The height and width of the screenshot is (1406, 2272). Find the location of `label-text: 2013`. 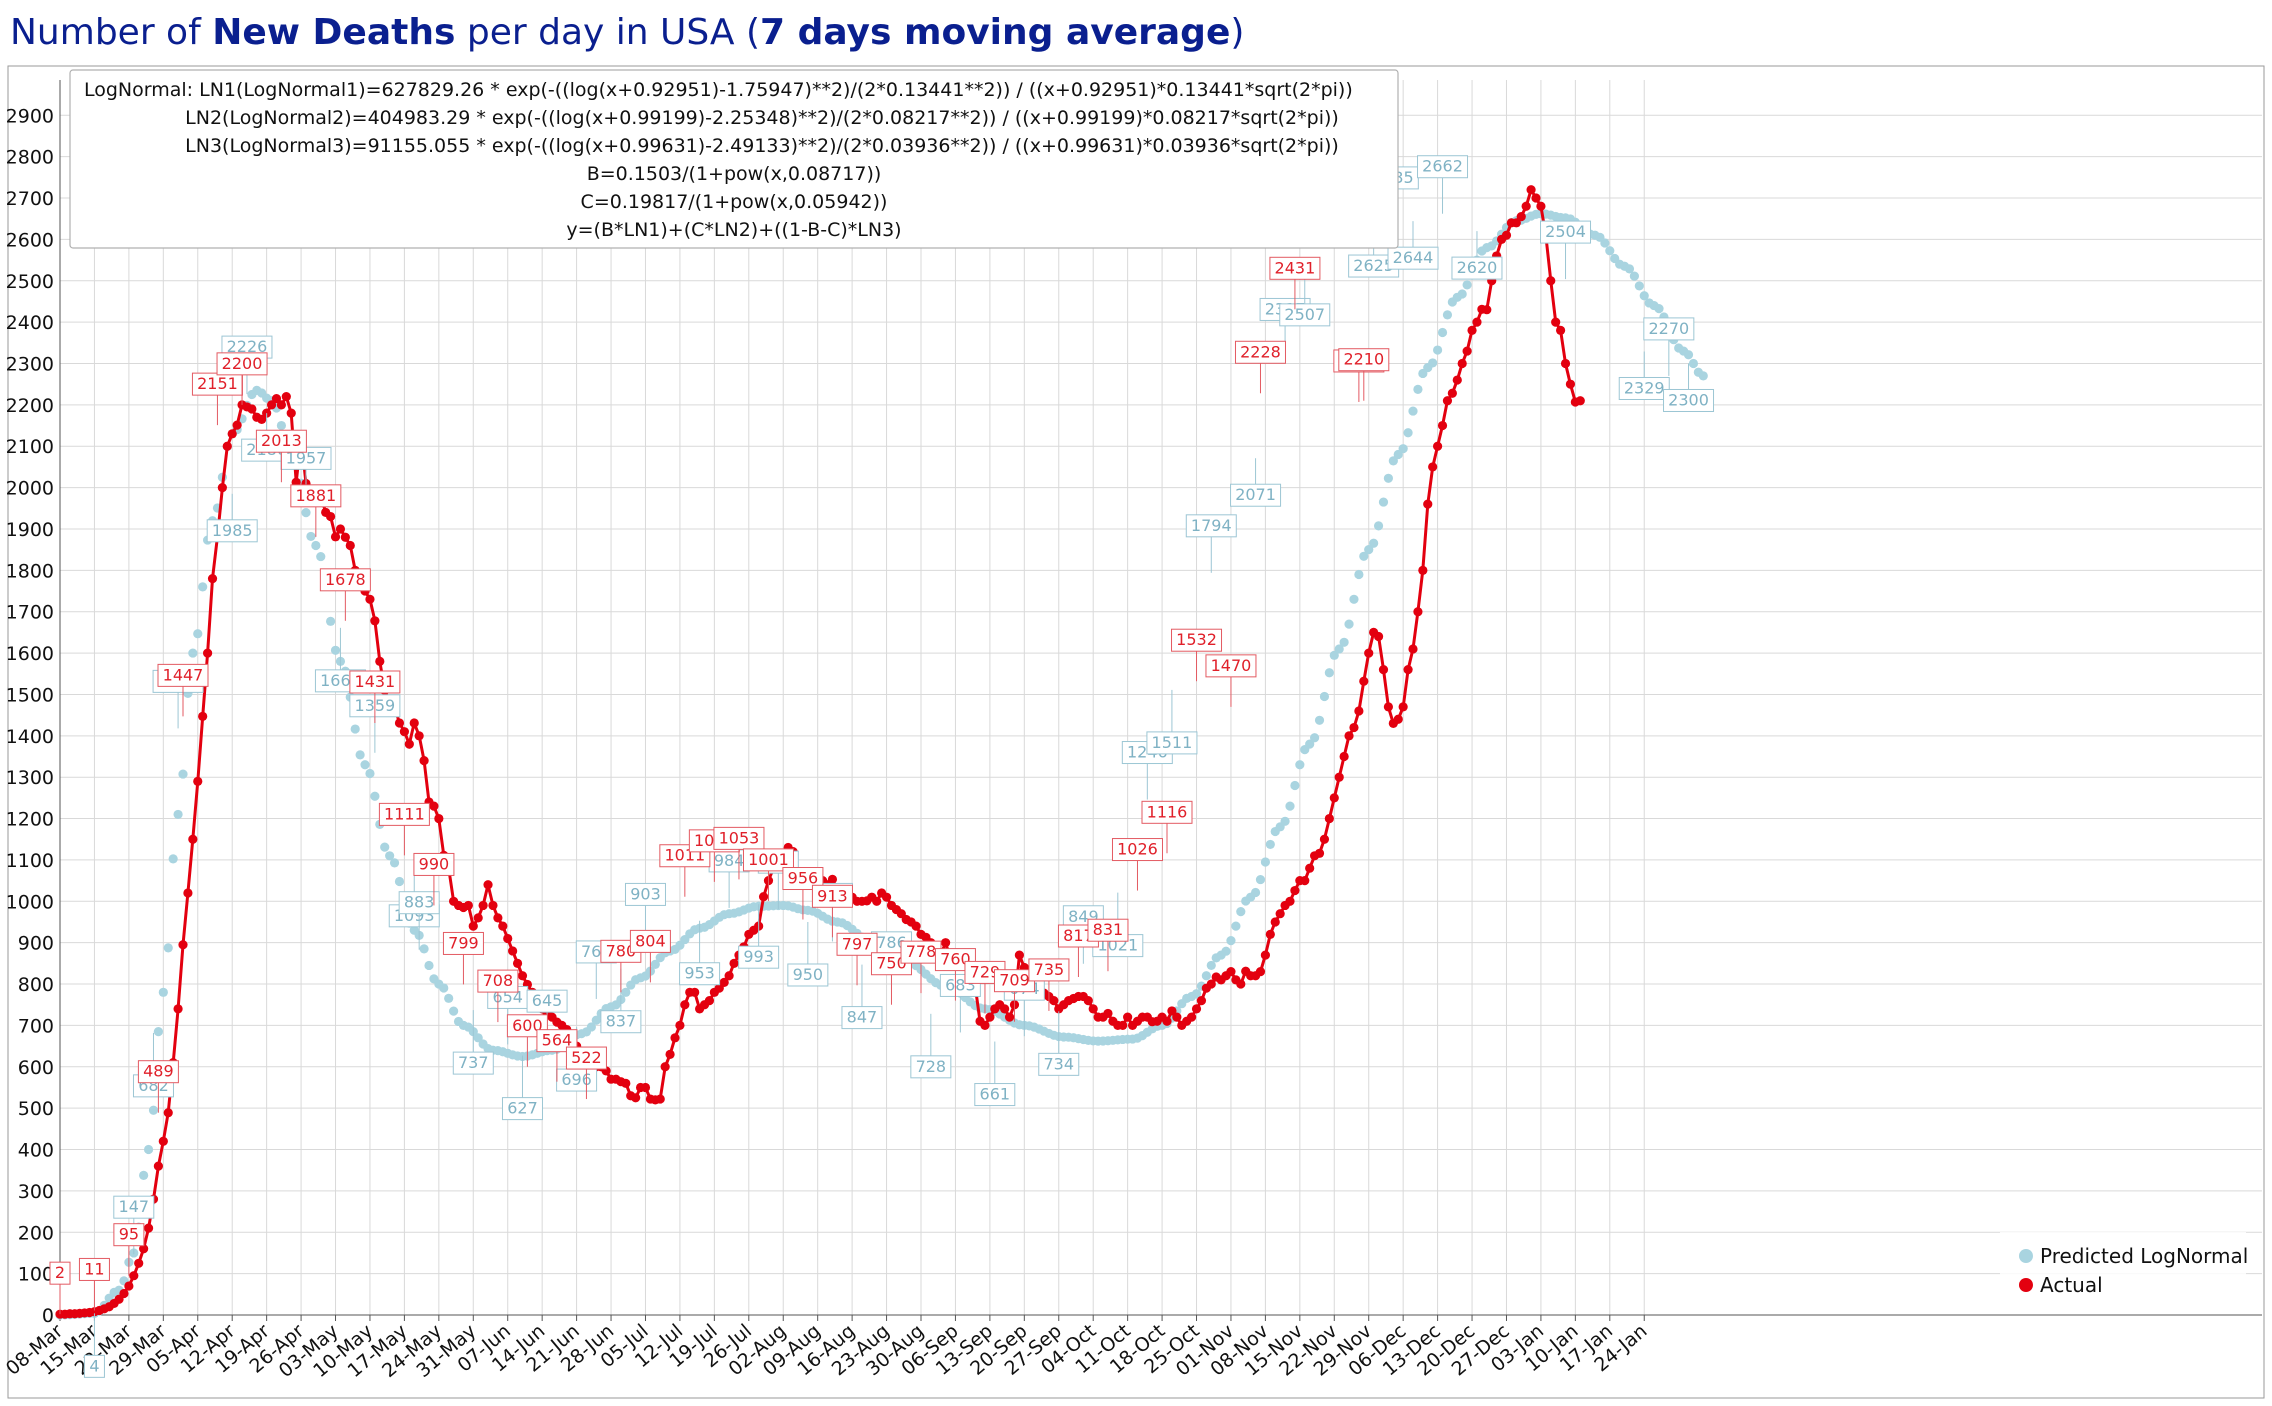

label-text: 2013 is located at coordinates (281, 440).